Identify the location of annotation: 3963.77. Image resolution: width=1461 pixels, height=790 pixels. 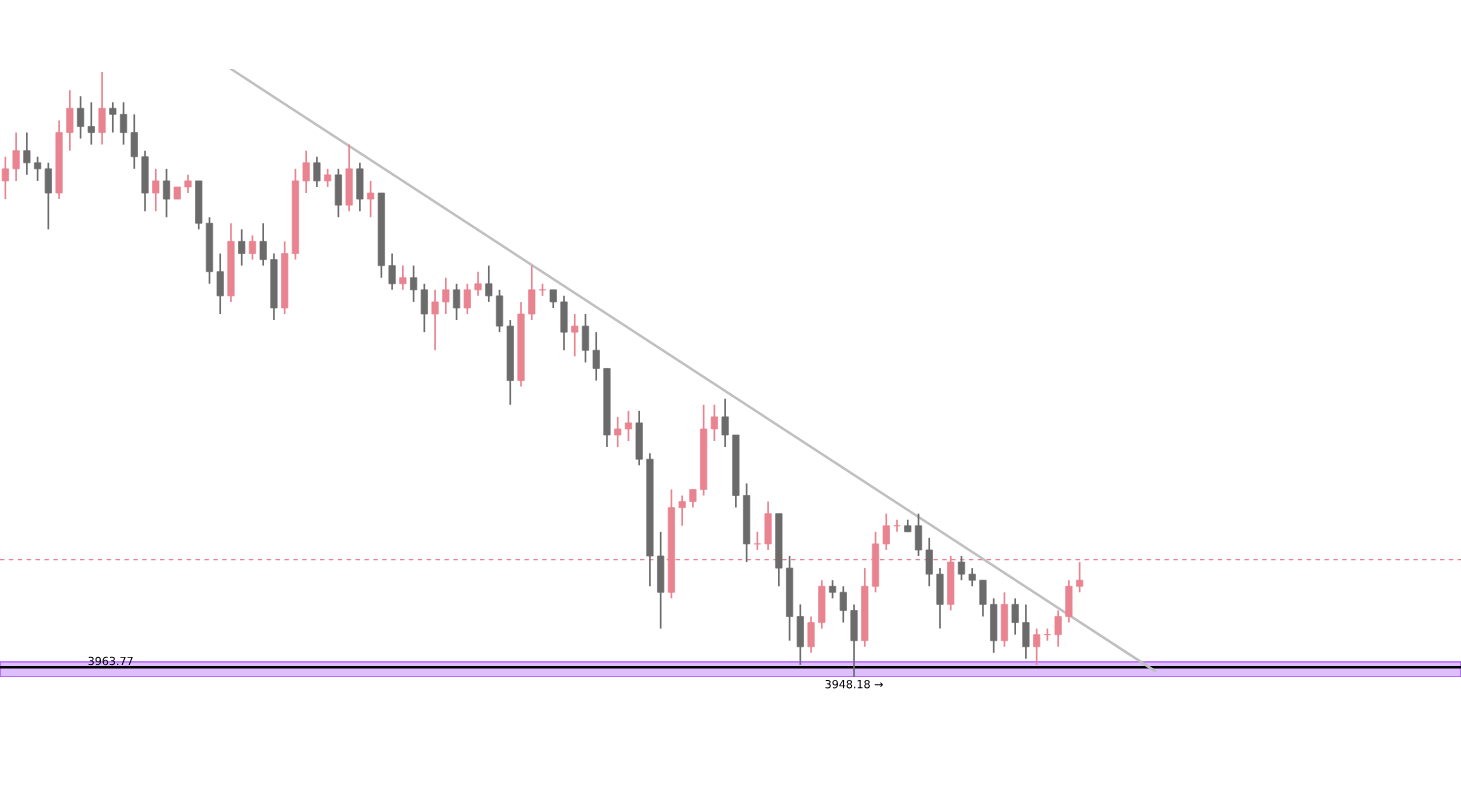
(110, 661).